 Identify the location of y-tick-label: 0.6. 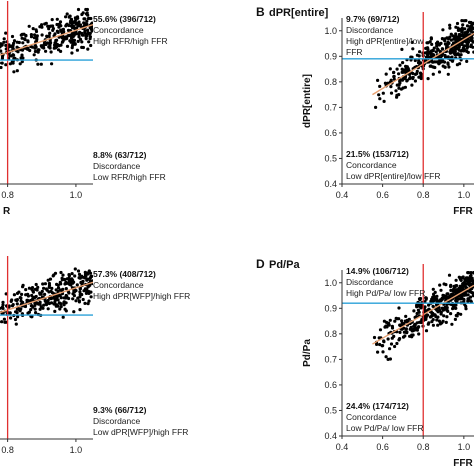
(330, 385).